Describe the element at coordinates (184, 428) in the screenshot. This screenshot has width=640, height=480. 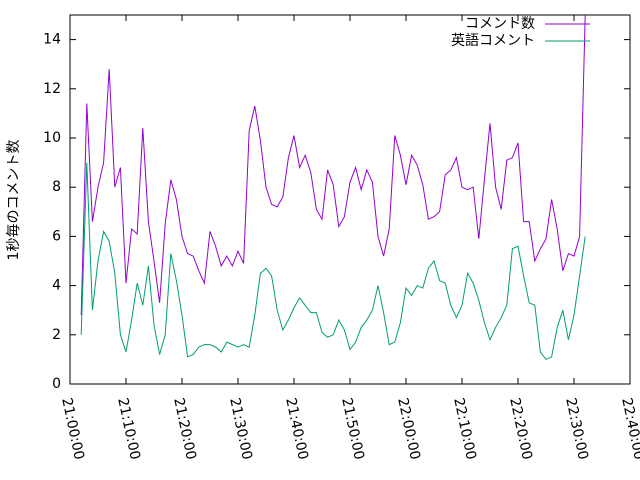
I see `x-tick-label: 21:20:00` at that location.